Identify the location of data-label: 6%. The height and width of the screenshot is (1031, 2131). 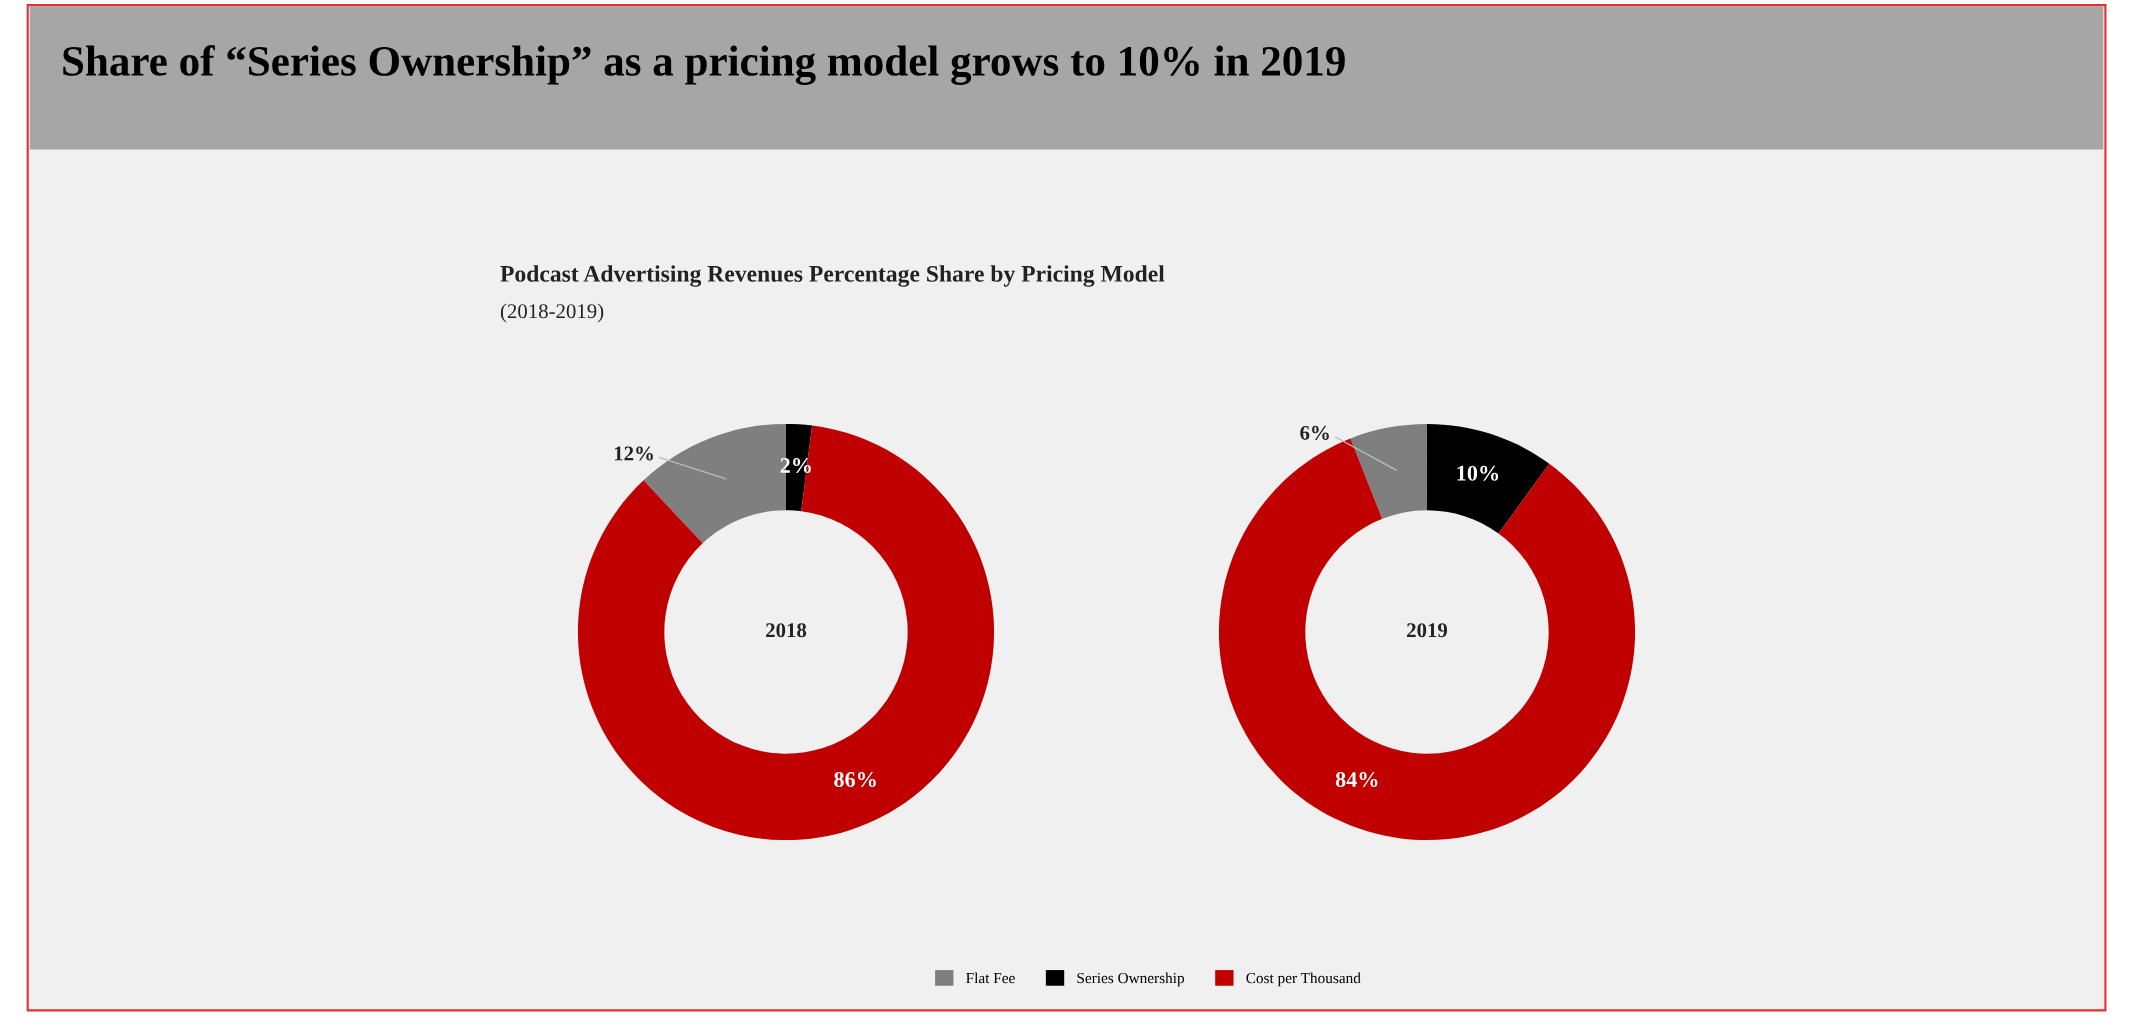
(1314, 432).